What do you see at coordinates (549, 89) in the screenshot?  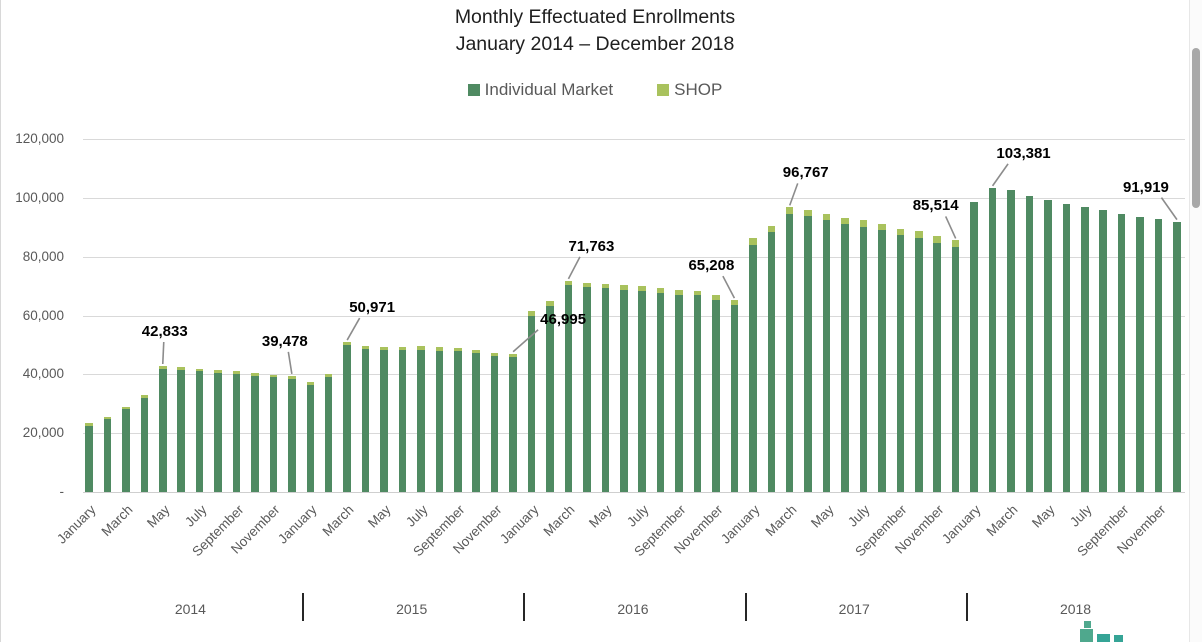 I see `legend-label-individual-market: Individual Market` at bounding box center [549, 89].